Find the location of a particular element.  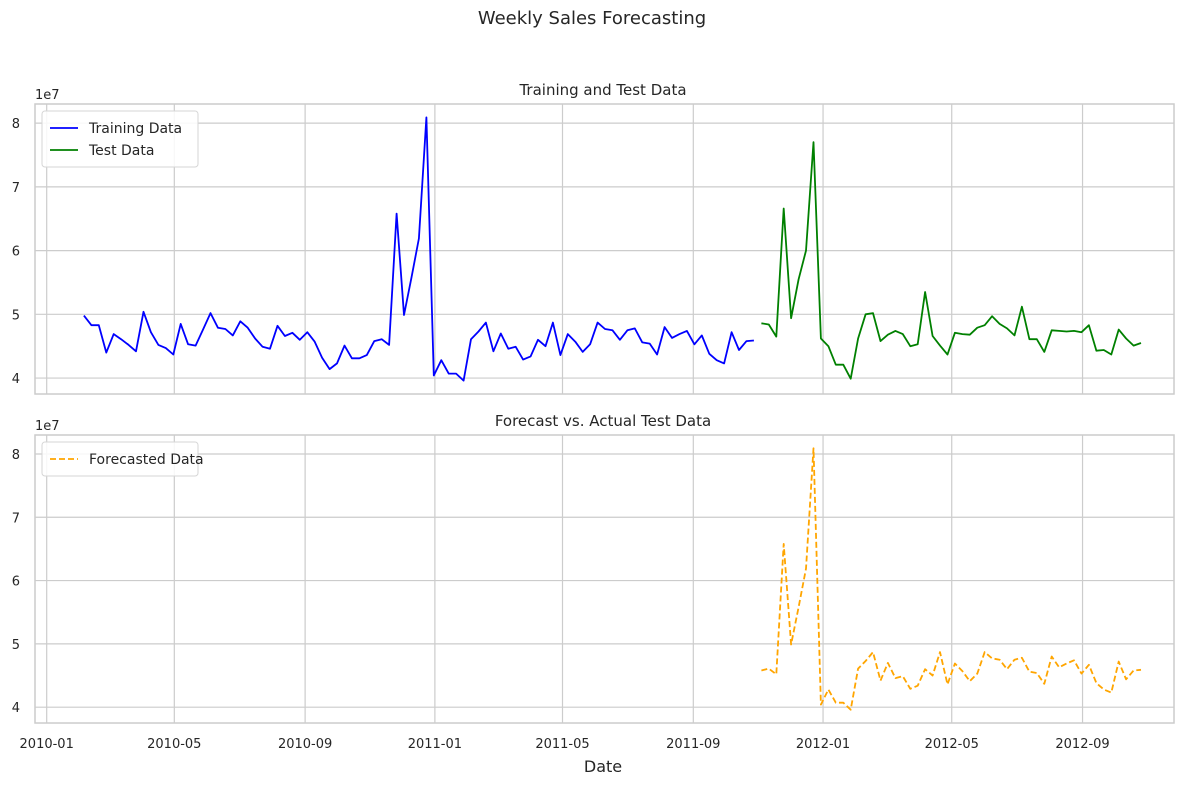

bottom-panel-y-tick-label: 7 is located at coordinates (16, 518).